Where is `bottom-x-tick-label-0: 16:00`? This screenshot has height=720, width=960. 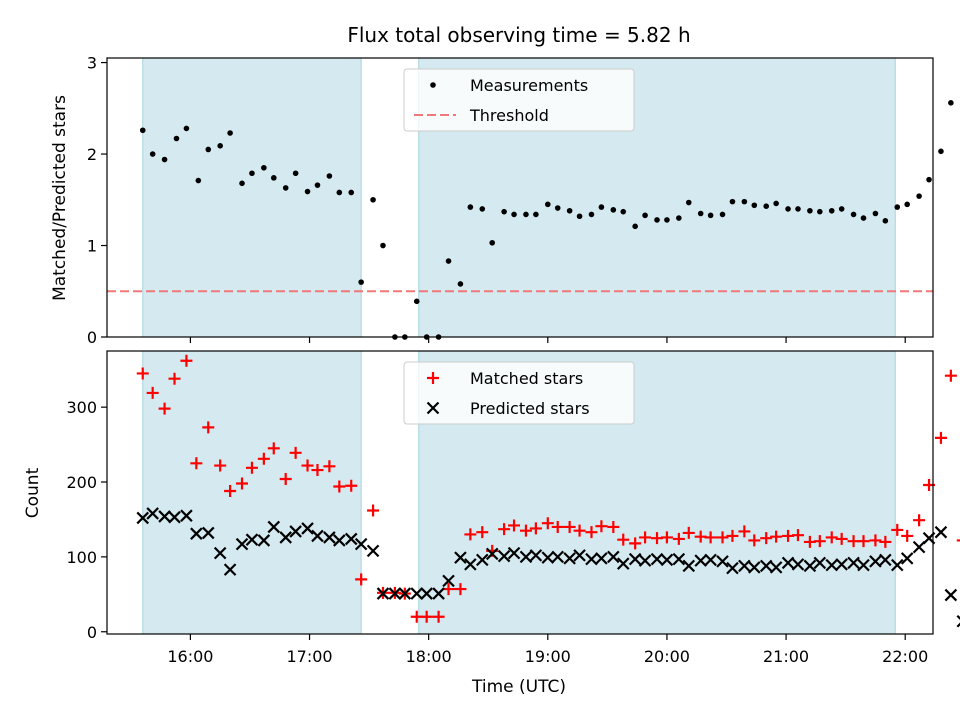
bottom-x-tick-label-0: 16:00 is located at coordinates (190, 656).